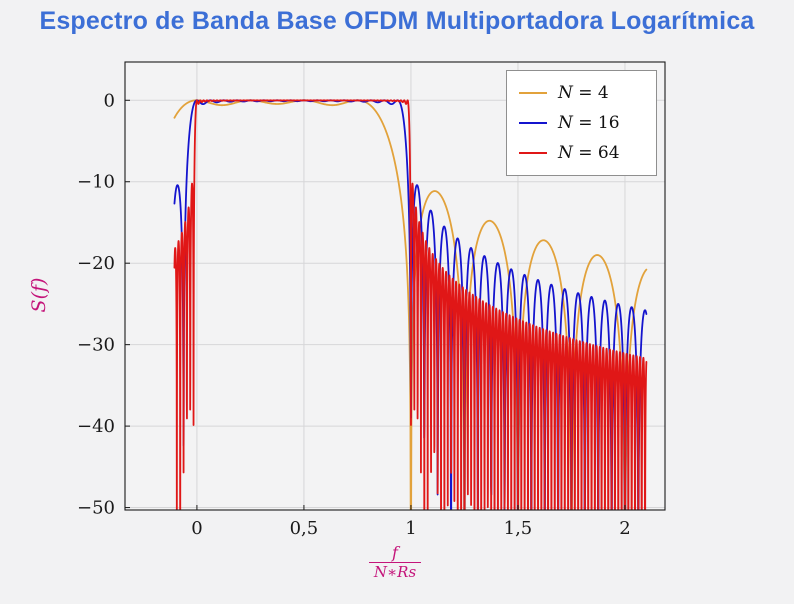 This screenshot has height=604, width=794. What do you see at coordinates (96, 182) in the screenshot?
I see `y-tick-label: −10` at bounding box center [96, 182].